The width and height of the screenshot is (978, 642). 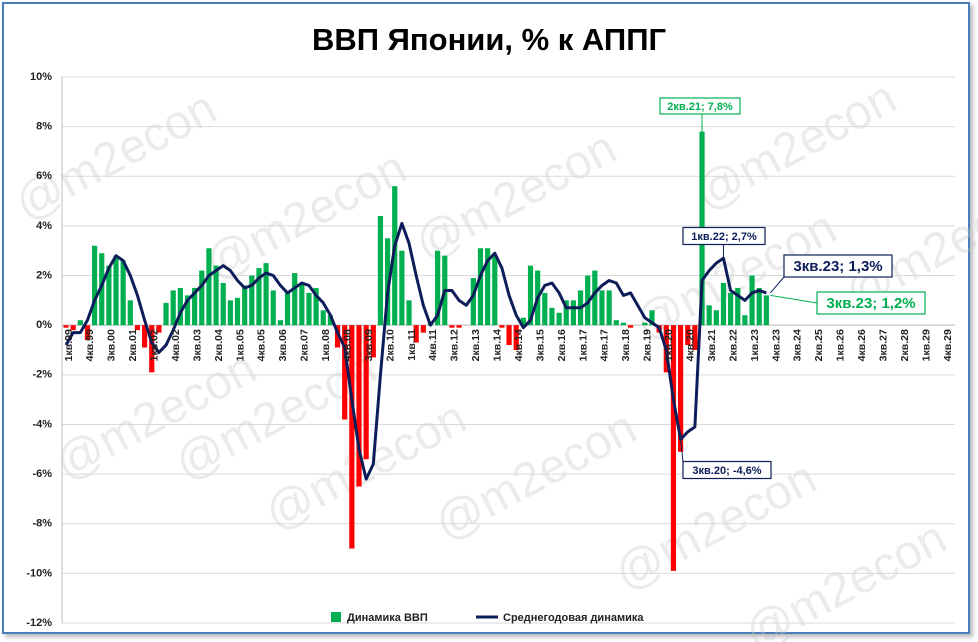 What do you see at coordinates (262, 345) in the screenshot?
I see `x-tick-label: 4кв.05` at bounding box center [262, 345].